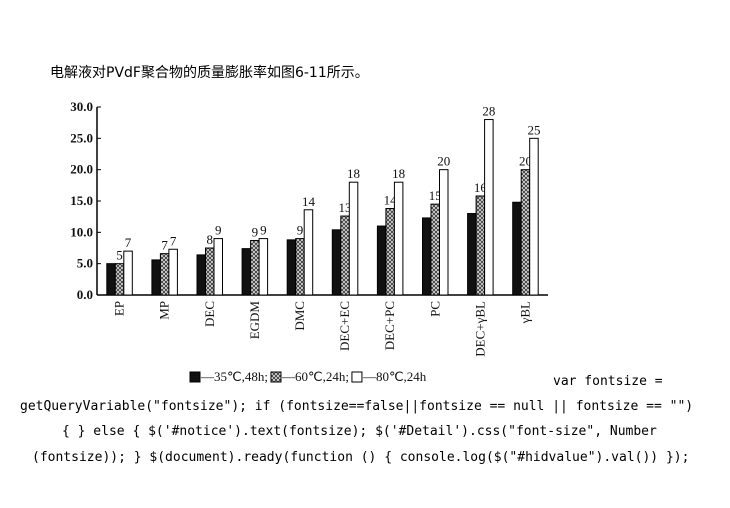 This screenshot has width=730, height=508. I want to click on y-tick-label: 20.0, so click(81, 169).